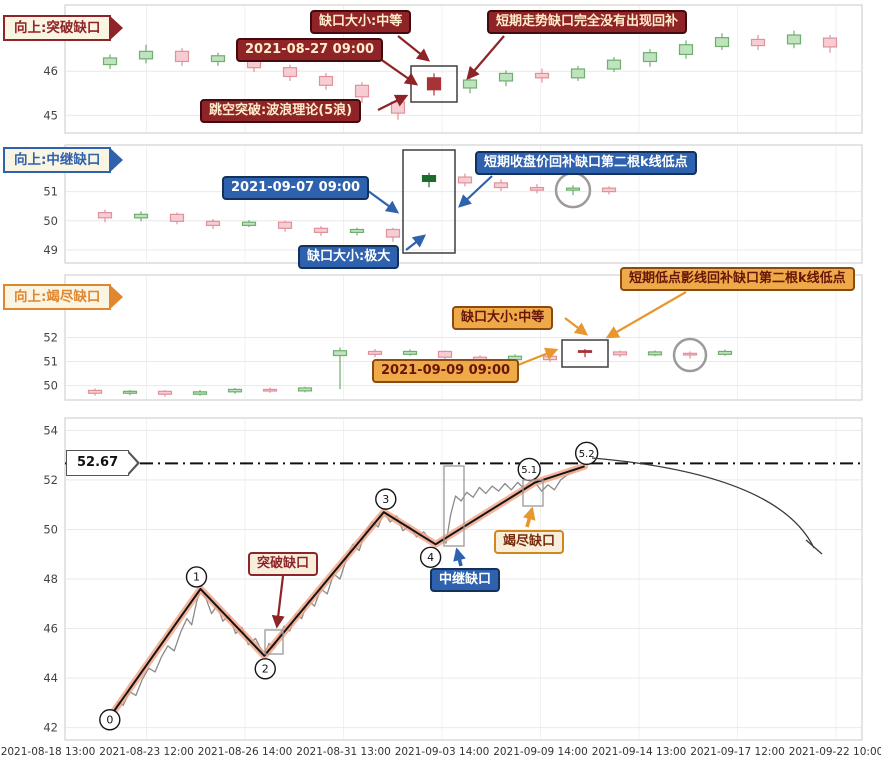 This screenshot has height=764, width=881. What do you see at coordinates (349, 257) in the screenshot?
I see `badge-continuation-gap-size: 缺口大小:极大` at bounding box center [349, 257].